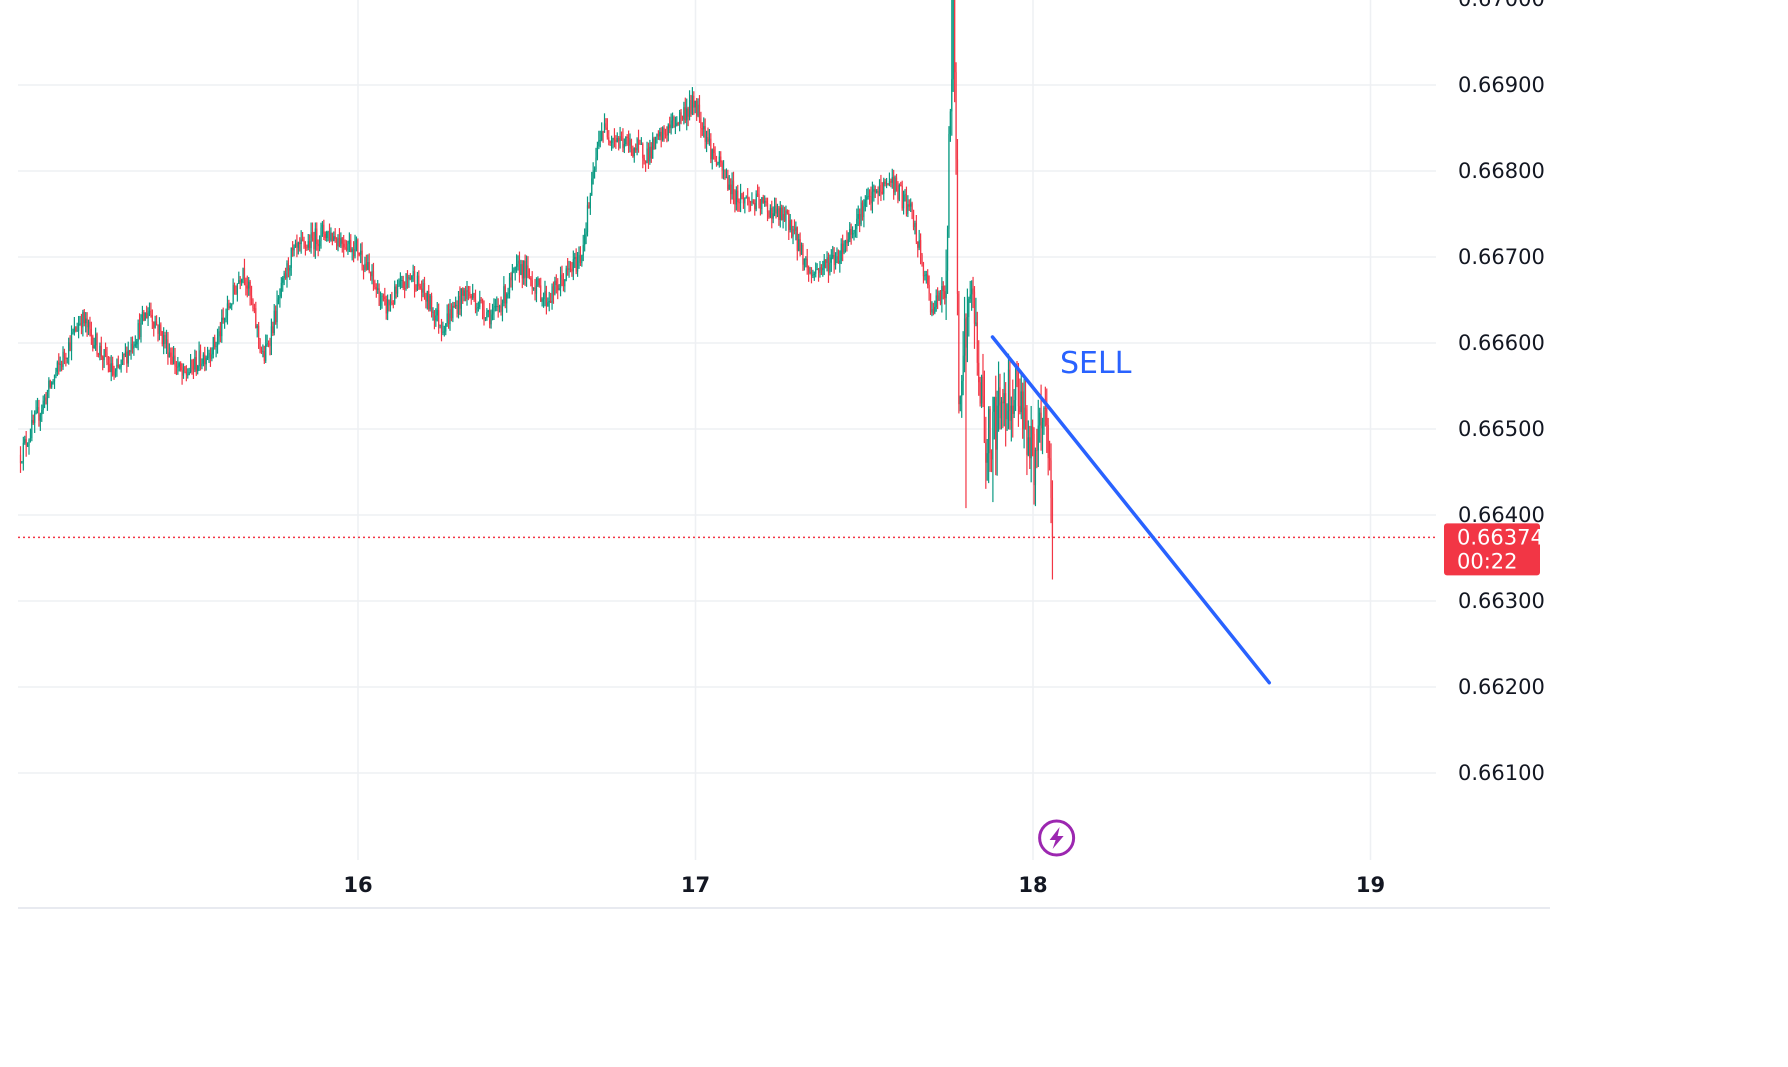  Describe the element at coordinates (1501, 429) in the screenshot. I see `y-tick-label: 0.66500` at that location.